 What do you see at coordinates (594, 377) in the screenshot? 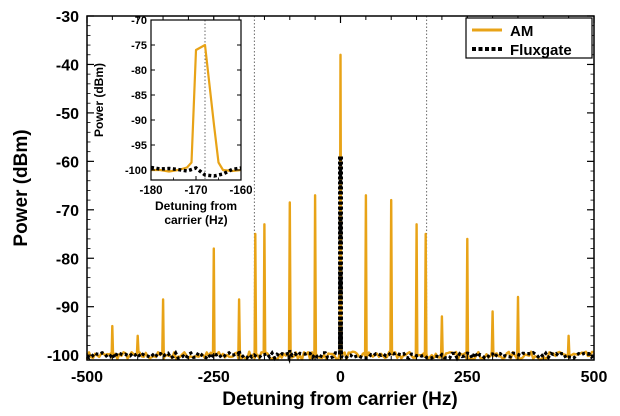
I see `main-x-tick-label: 500` at bounding box center [594, 377].